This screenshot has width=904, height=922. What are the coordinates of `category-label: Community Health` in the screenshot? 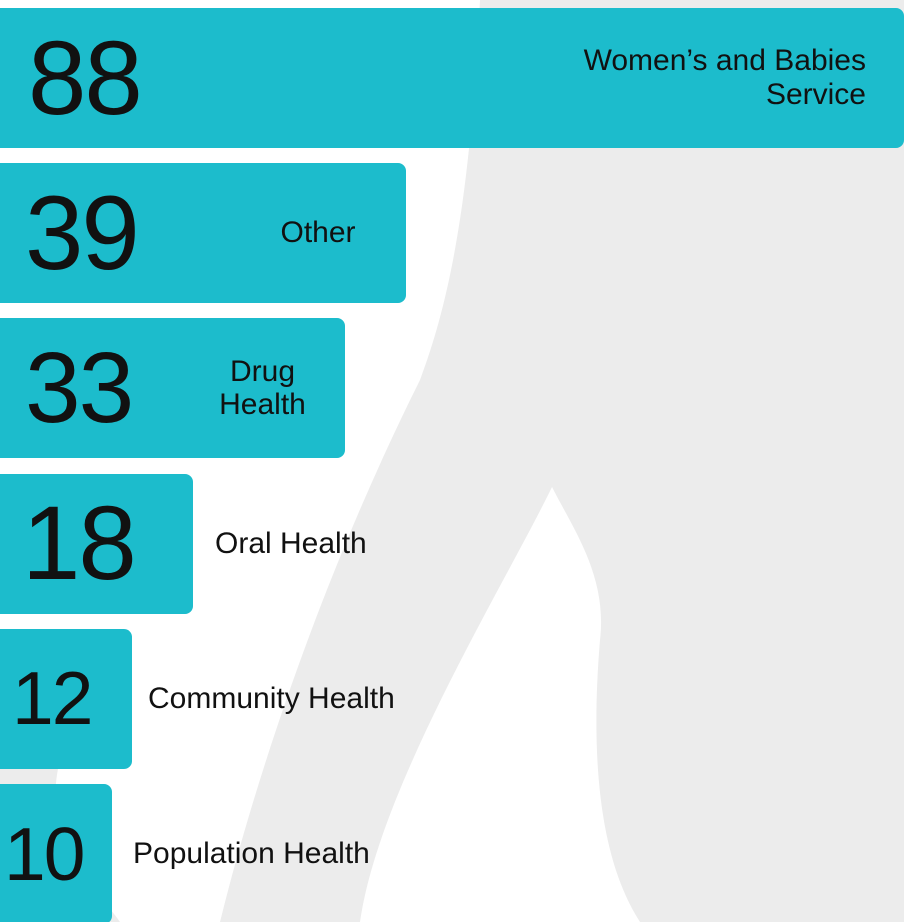 It's located at (271, 698).